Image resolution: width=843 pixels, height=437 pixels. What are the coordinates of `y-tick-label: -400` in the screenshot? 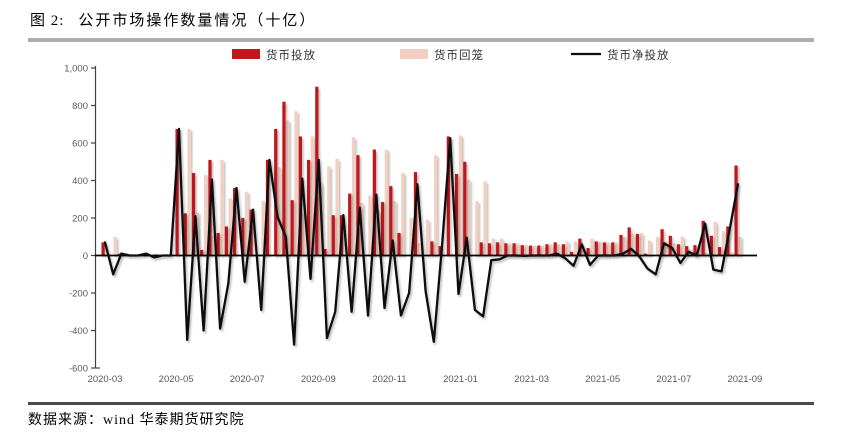 It's located at (78, 331).